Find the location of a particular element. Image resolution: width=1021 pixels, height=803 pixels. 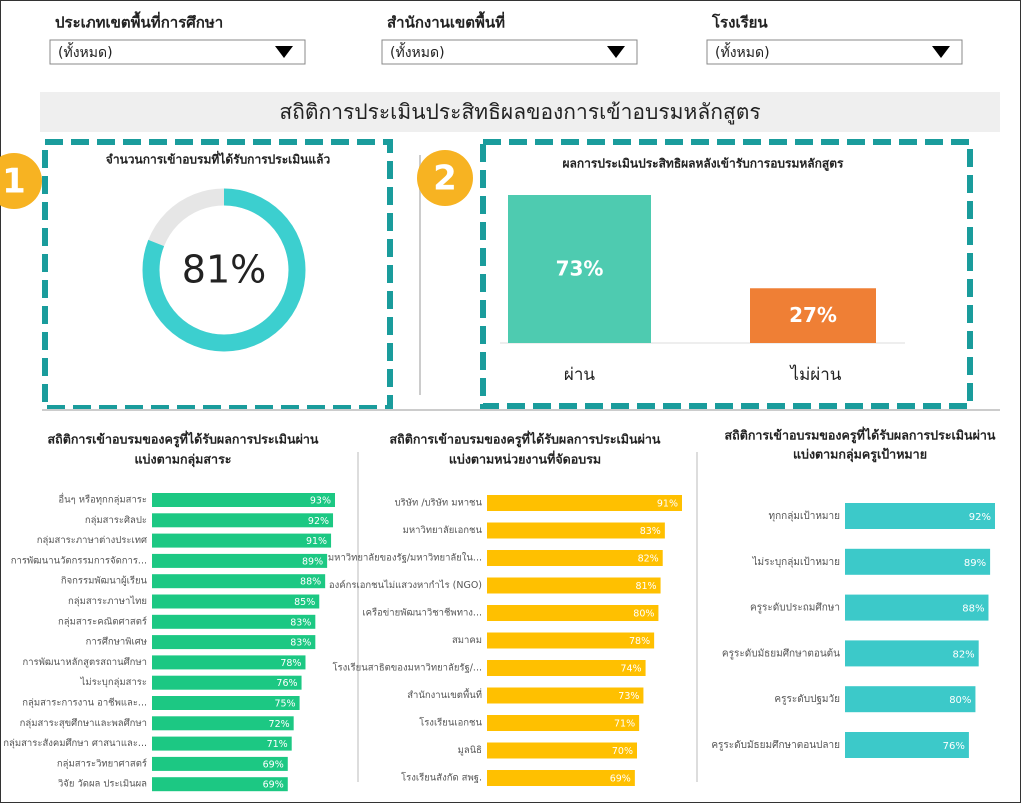

category-label: ครูระดับมัธยมศึกษาตอนปลาย is located at coordinates (775, 745).